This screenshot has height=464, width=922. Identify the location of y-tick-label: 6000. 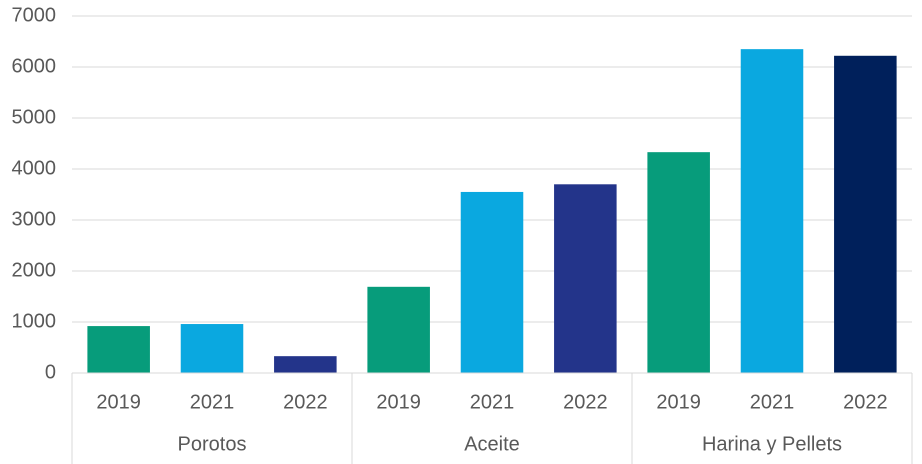
(34, 66).